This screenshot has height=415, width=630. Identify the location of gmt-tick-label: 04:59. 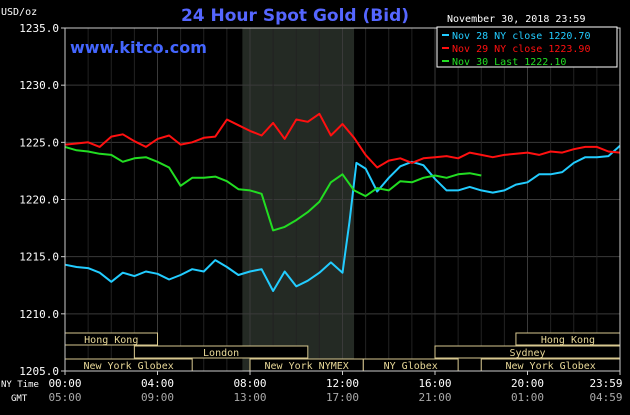
(605, 397).